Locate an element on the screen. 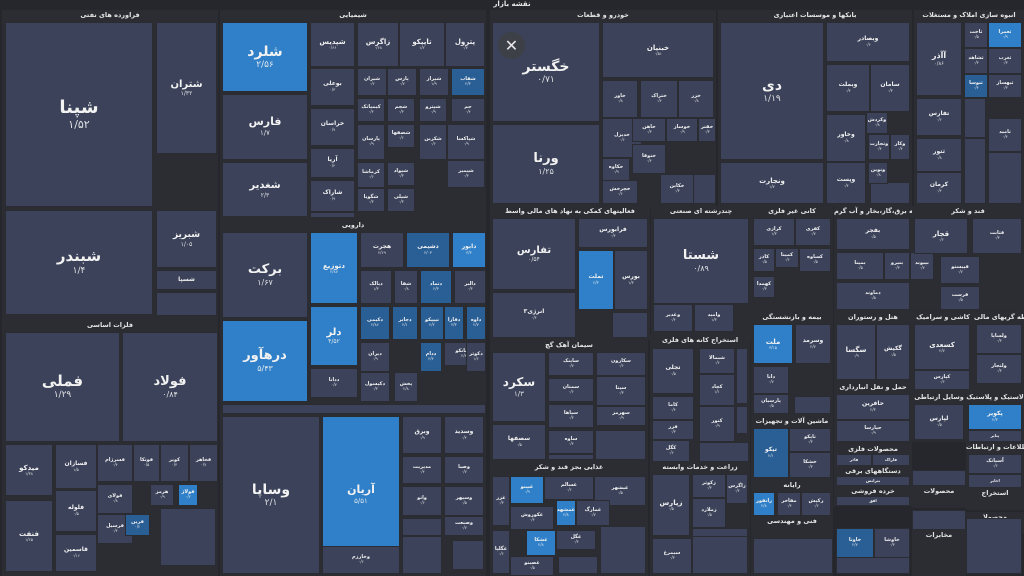 This screenshot has width=1024, height=576. symbol-tile: درهآور ۵/۴۳ is located at coordinates (265, 361).